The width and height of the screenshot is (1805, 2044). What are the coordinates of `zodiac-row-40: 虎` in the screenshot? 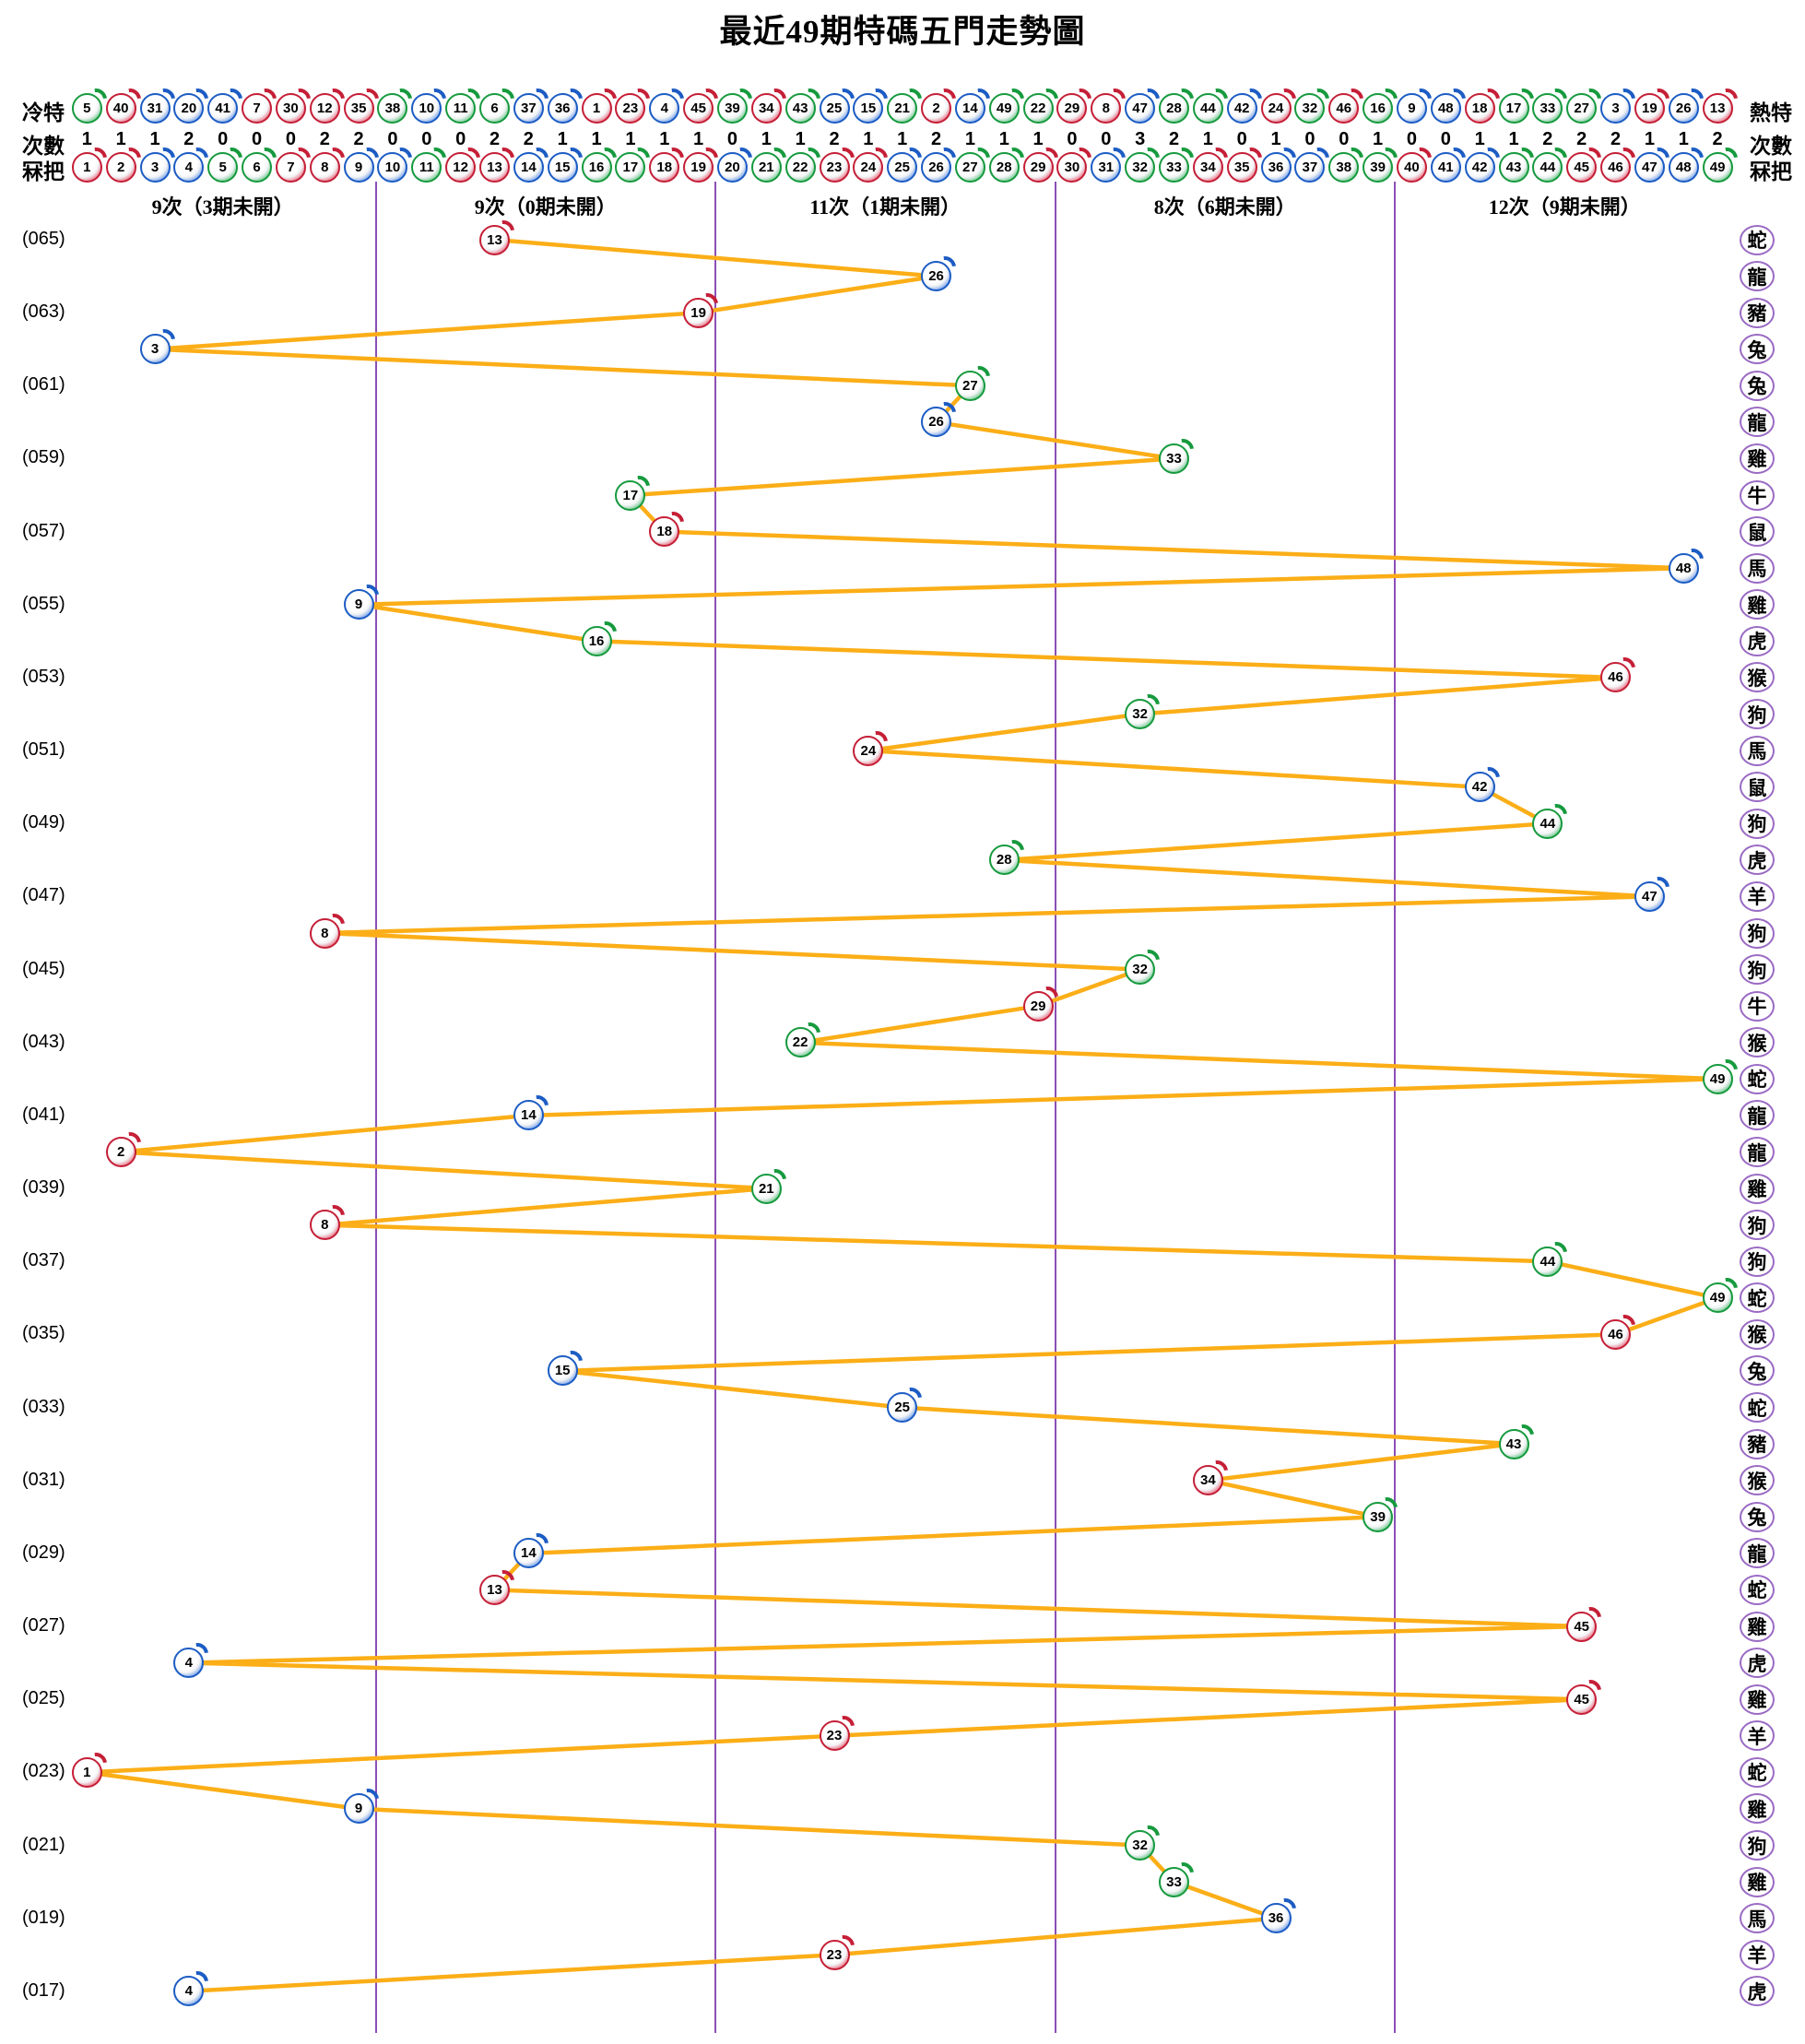 It's located at (1757, 1663).